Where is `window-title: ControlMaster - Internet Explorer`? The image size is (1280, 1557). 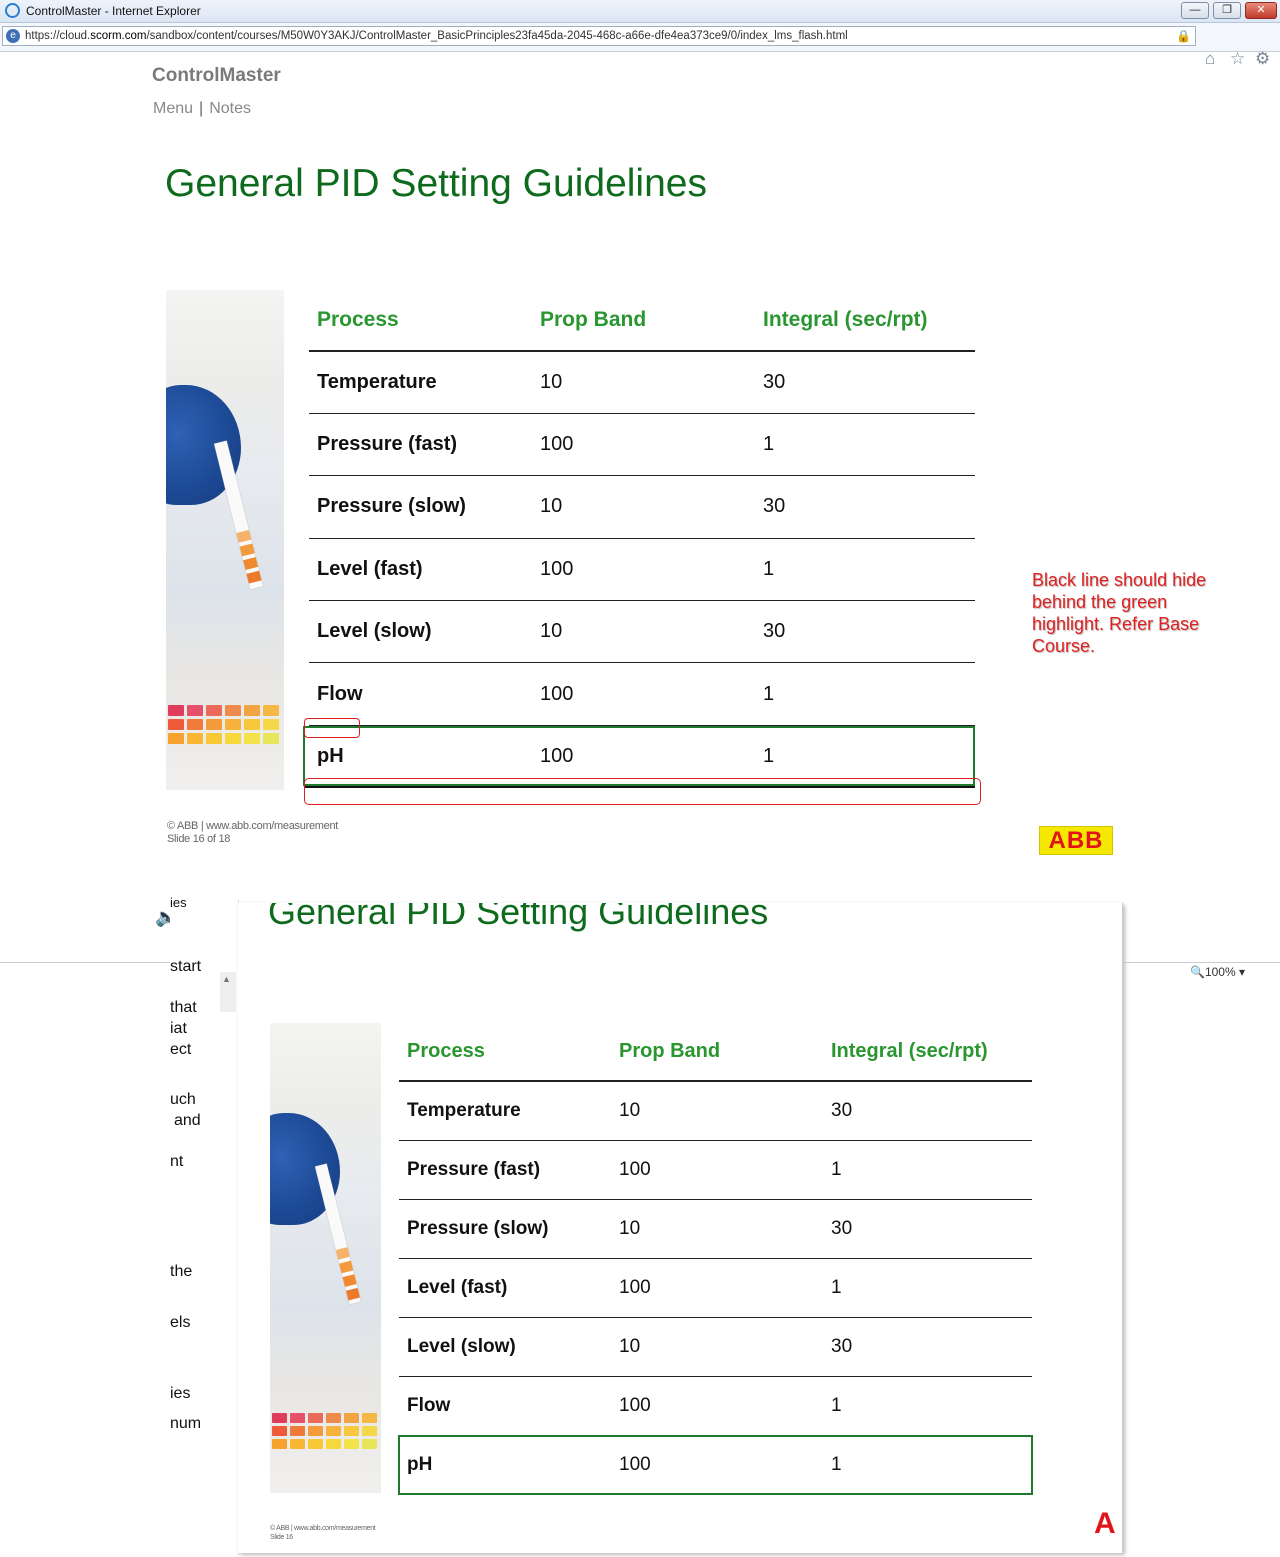
window-title: ControlMaster - Internet Explorer is located at coordinates (113, 11).